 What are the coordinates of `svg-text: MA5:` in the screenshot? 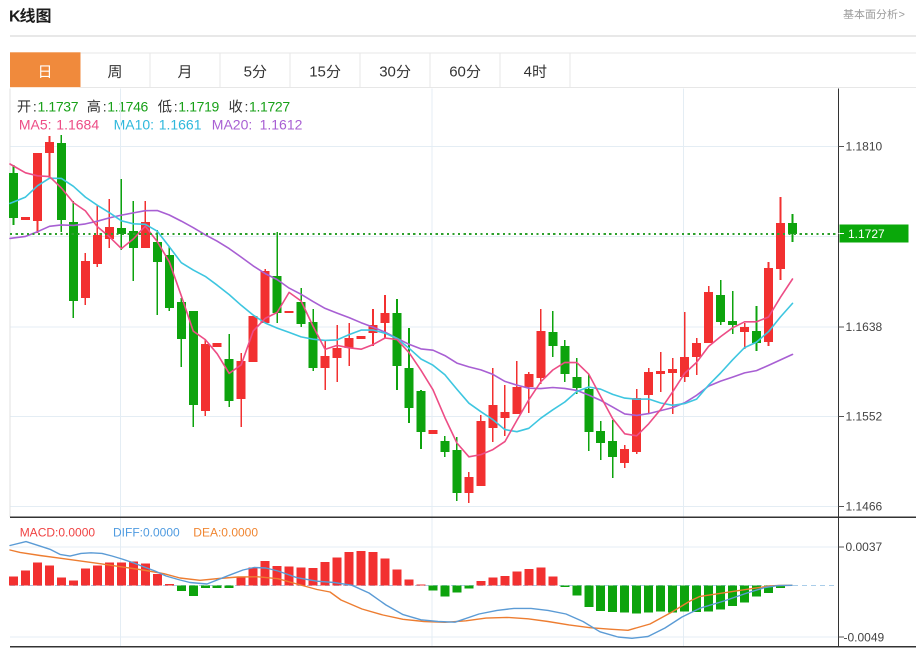 It's located at (35, 125).